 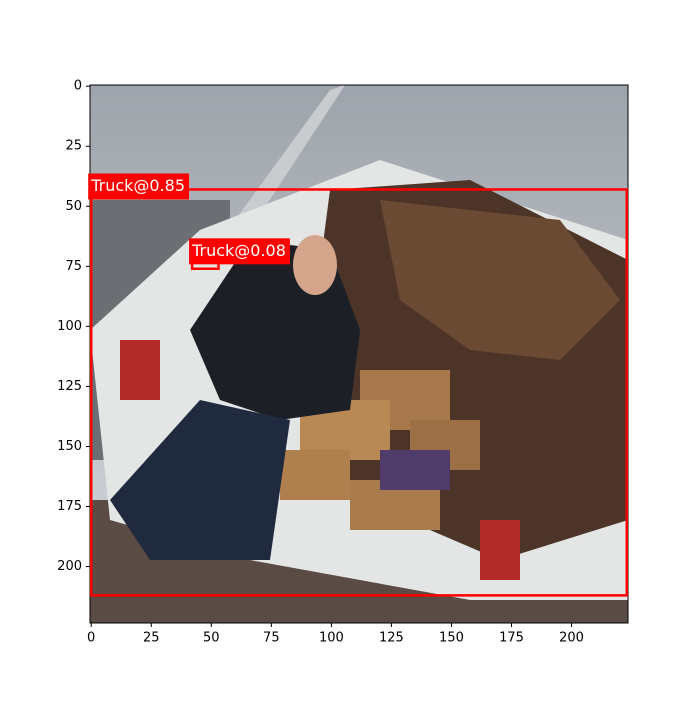 I want to click on y-tick-label: 100, so click(x=69, y=326).